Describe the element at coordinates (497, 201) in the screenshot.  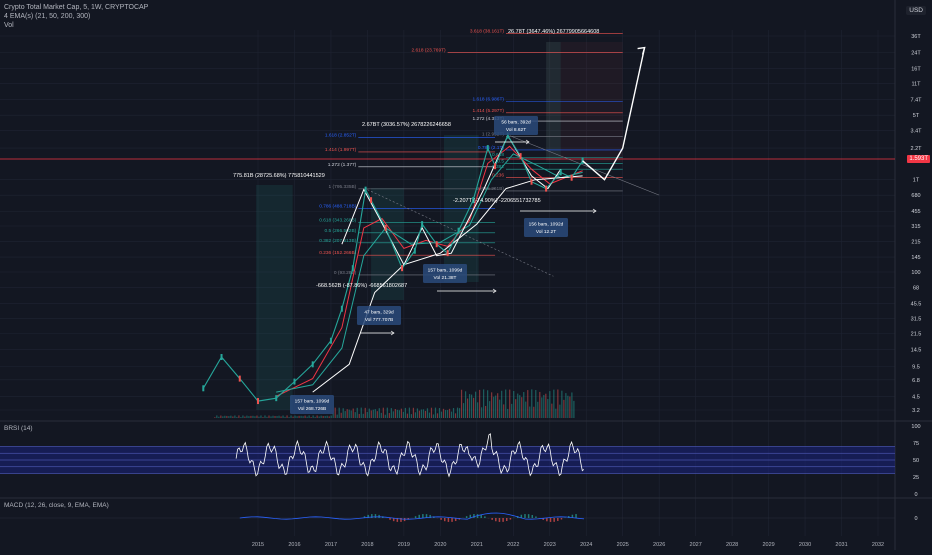
I see `annotation-drop-2022: -2.207T (-74.90%) -2206551732785` at that location.